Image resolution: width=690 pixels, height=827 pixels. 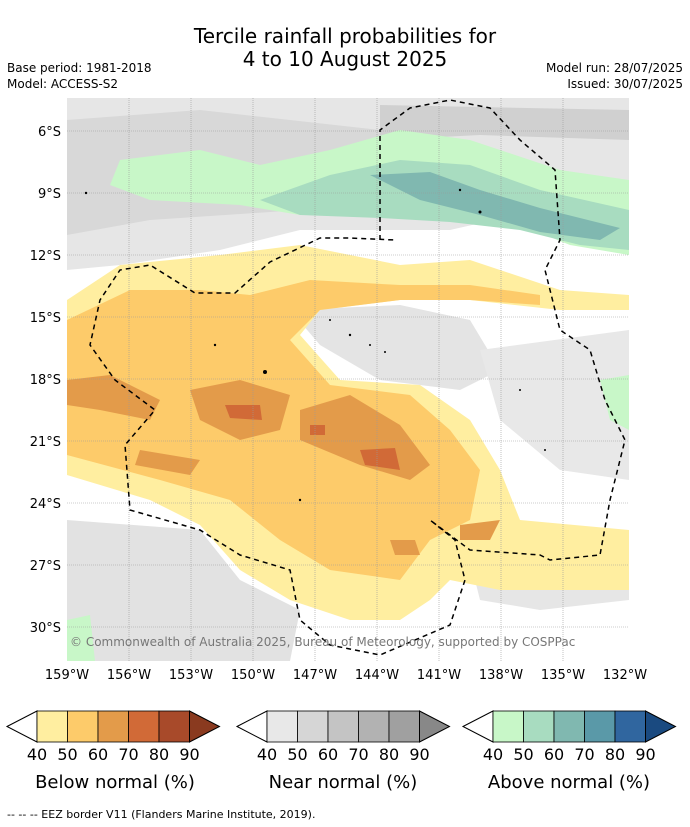 I want to click on lon-label: 132°W, so click(x=625, y=675).